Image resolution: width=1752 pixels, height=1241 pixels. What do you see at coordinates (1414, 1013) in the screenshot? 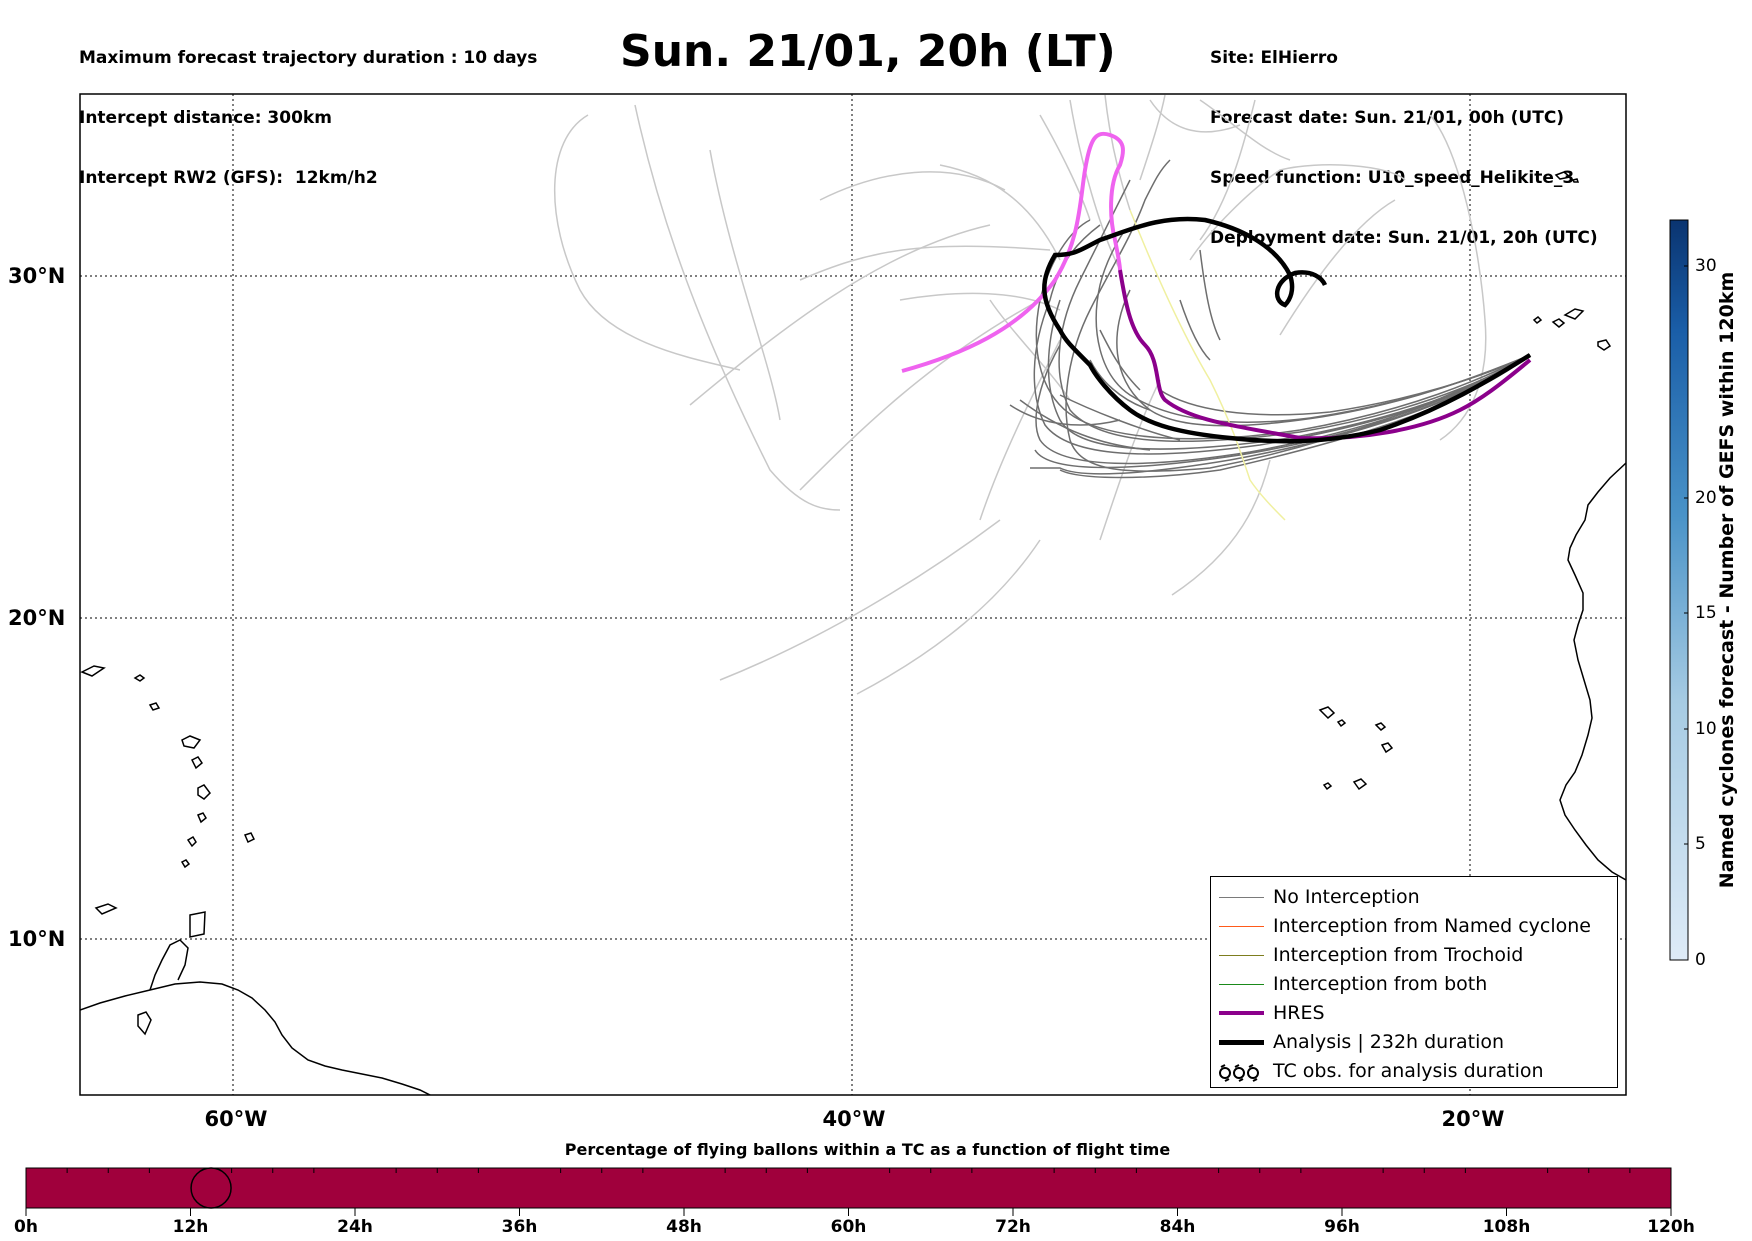
I see `legend-row-hres: HRES` at bounding box center [1414, 1013].